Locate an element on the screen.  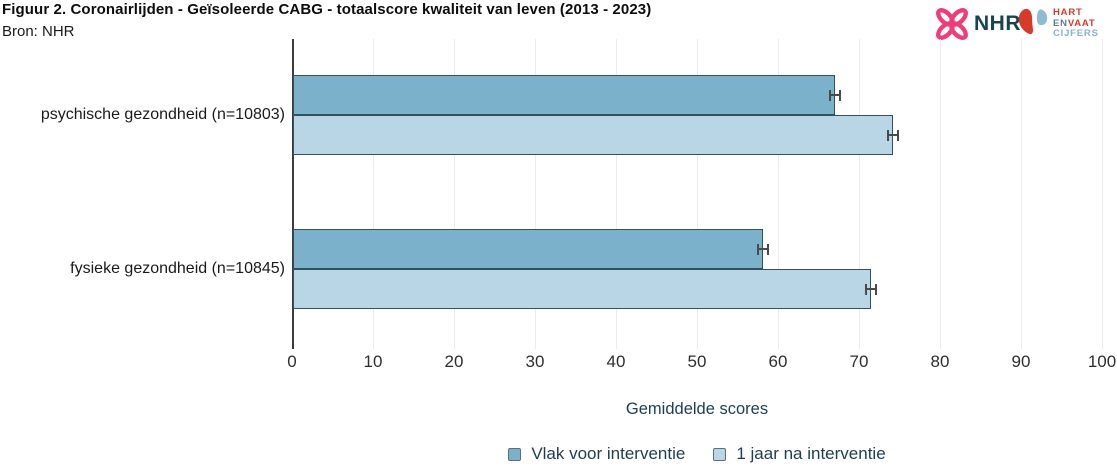
bar-before-group2 is located at coordinates (528, 249).